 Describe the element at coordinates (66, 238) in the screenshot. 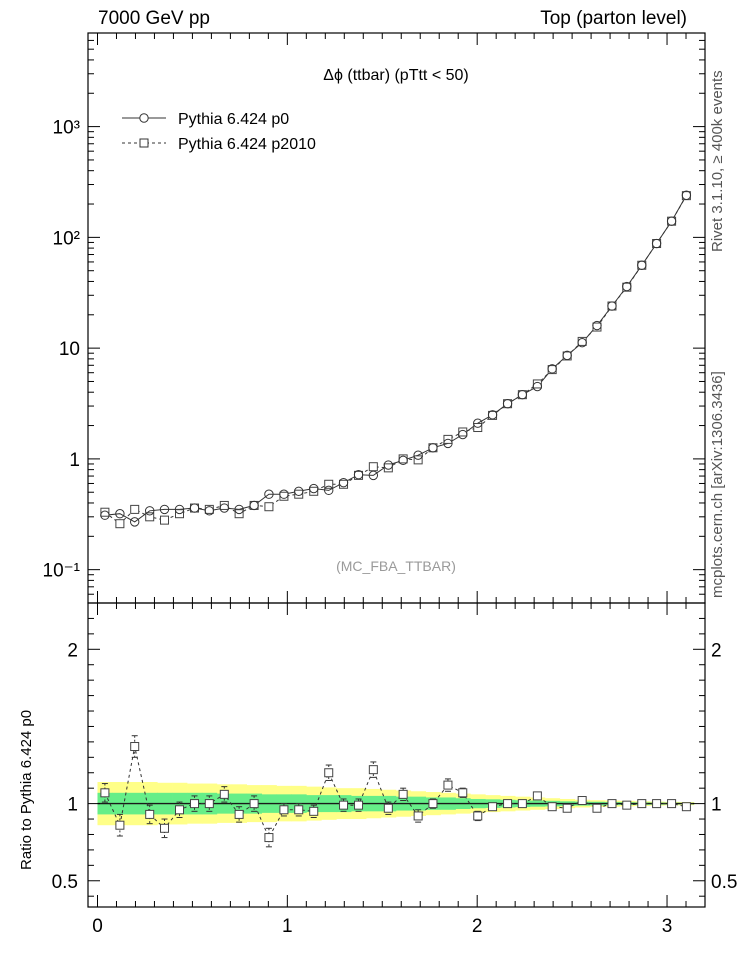

I see `y-tick-label: 10²` at that location.